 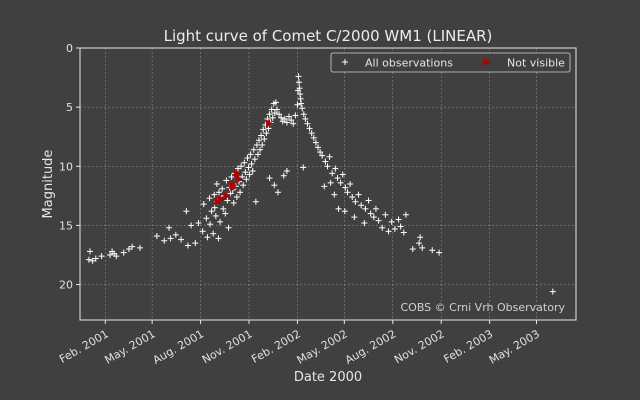 I want to click on x-tick-label: Nov. 2001, so click(x=227, y=346).